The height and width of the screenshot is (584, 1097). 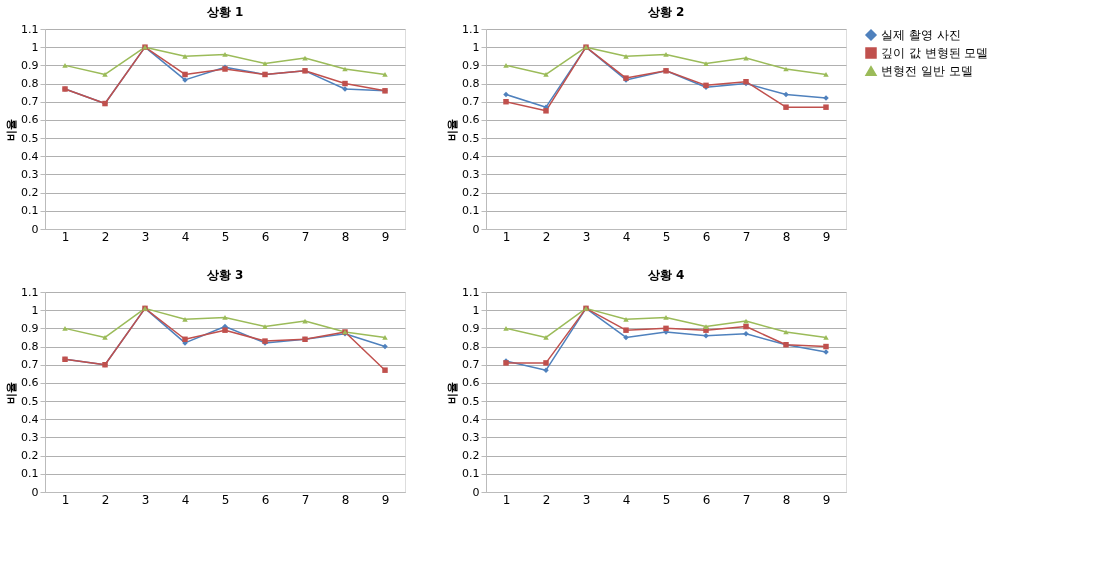 I want to click on legend-label: 깊이 값 변형된 모델, so click(x=935, y=53).